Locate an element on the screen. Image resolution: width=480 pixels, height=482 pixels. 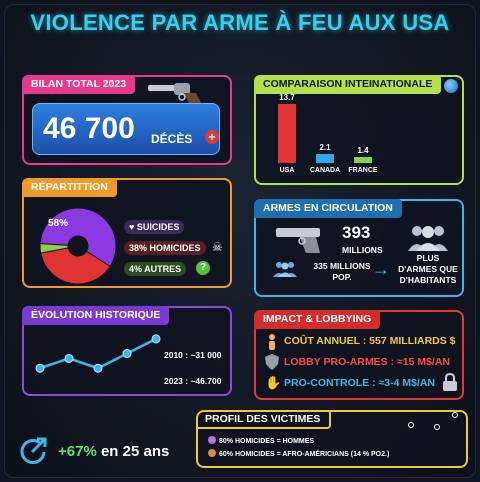
evolution-label-2010: 2010 : ~31 000 is located at coordinates (193, 355).